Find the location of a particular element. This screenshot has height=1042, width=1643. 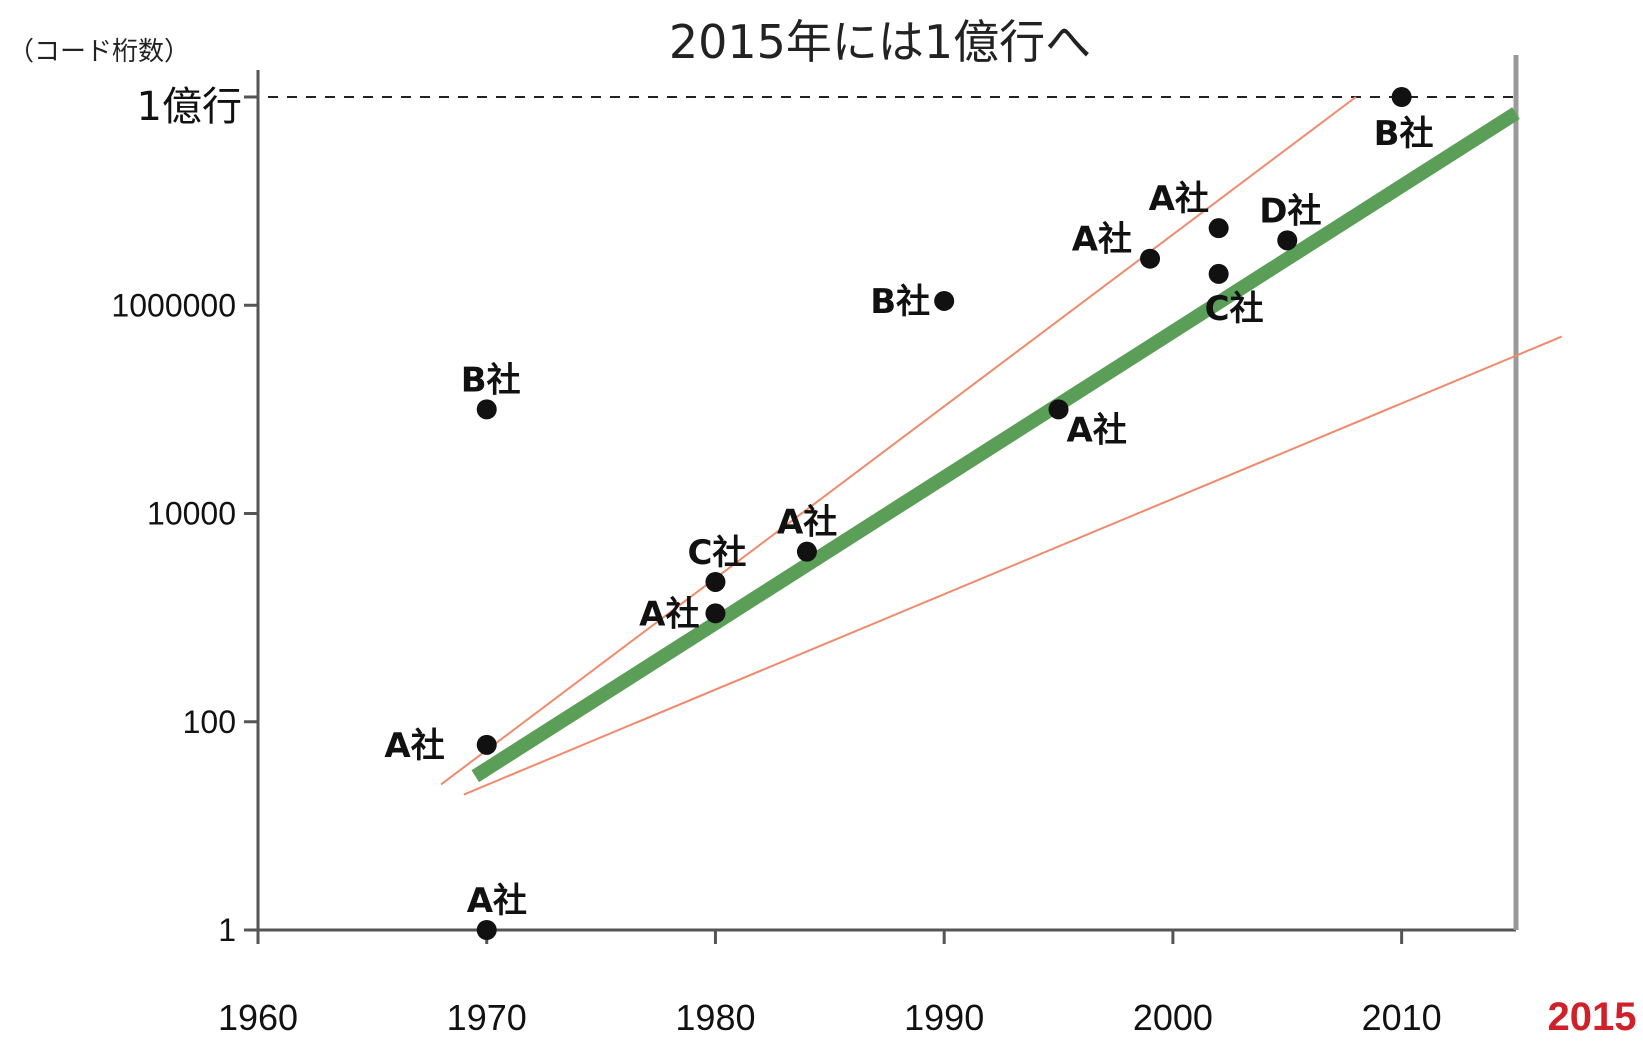

data-point-label: D社 is located at coordinates (1290, 211).